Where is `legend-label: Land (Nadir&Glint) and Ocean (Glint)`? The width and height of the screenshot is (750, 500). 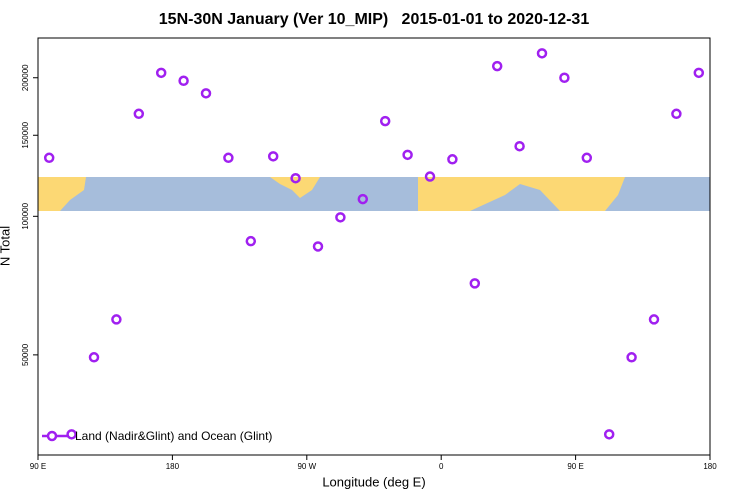 legend-label: Land (Nadir&Glint) and Ocean (Glint) is located at coordinates (173, 436).